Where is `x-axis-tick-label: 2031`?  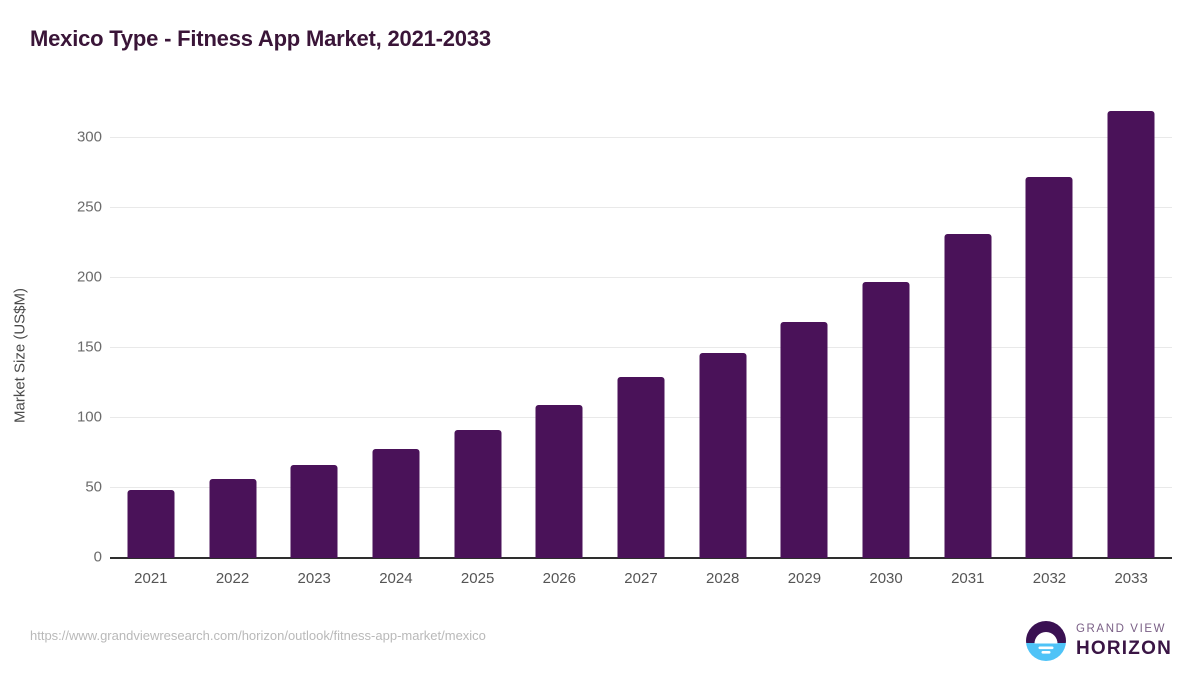 x-axis-tick-label: 2031 is located at coordinates (968, 578).